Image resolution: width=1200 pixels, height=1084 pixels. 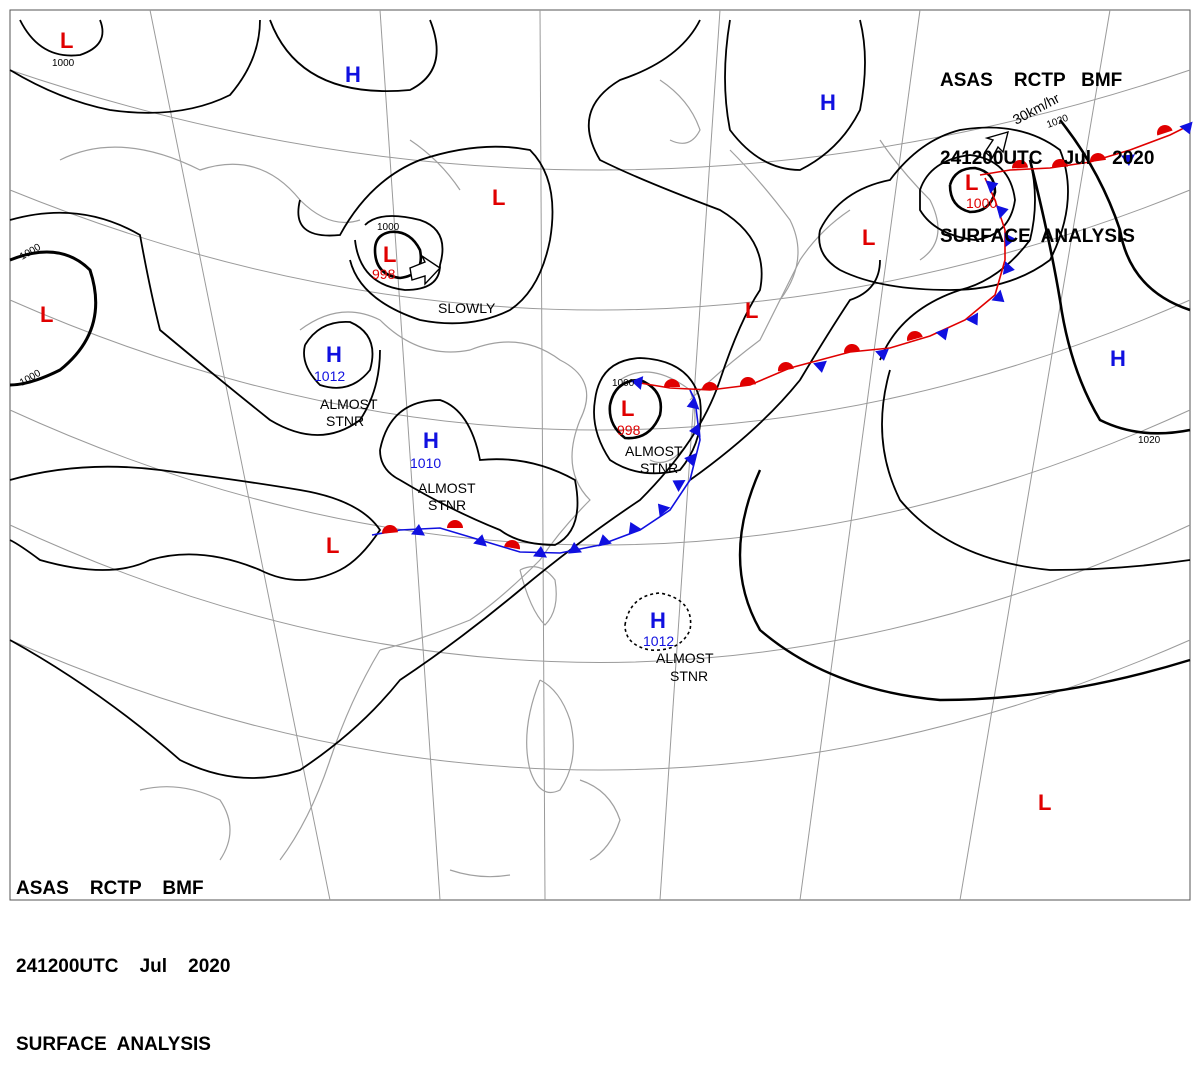 What do you see at coordinates (1031, 80) in the screenshot?
I see `header-top-line1: ASAS RCTP BMF` at bounding box center [1031, 80].